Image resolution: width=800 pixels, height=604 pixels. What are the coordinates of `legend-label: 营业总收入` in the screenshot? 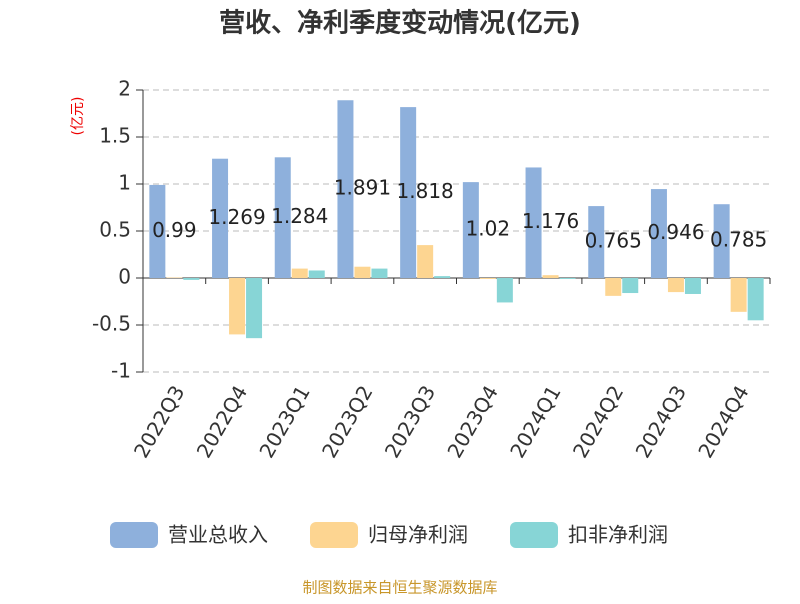 It's located at (218, 535).